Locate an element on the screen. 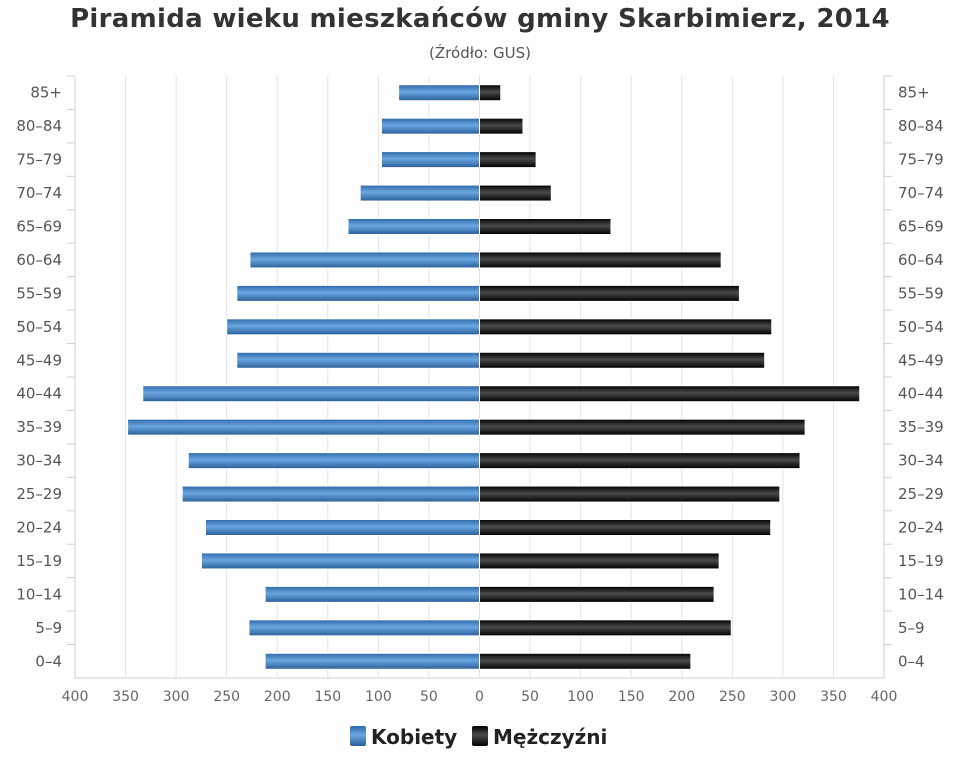 The width and height of the screenshot is (960, 768). right-category-label: 75–79 is located at coordinates (921, 160).